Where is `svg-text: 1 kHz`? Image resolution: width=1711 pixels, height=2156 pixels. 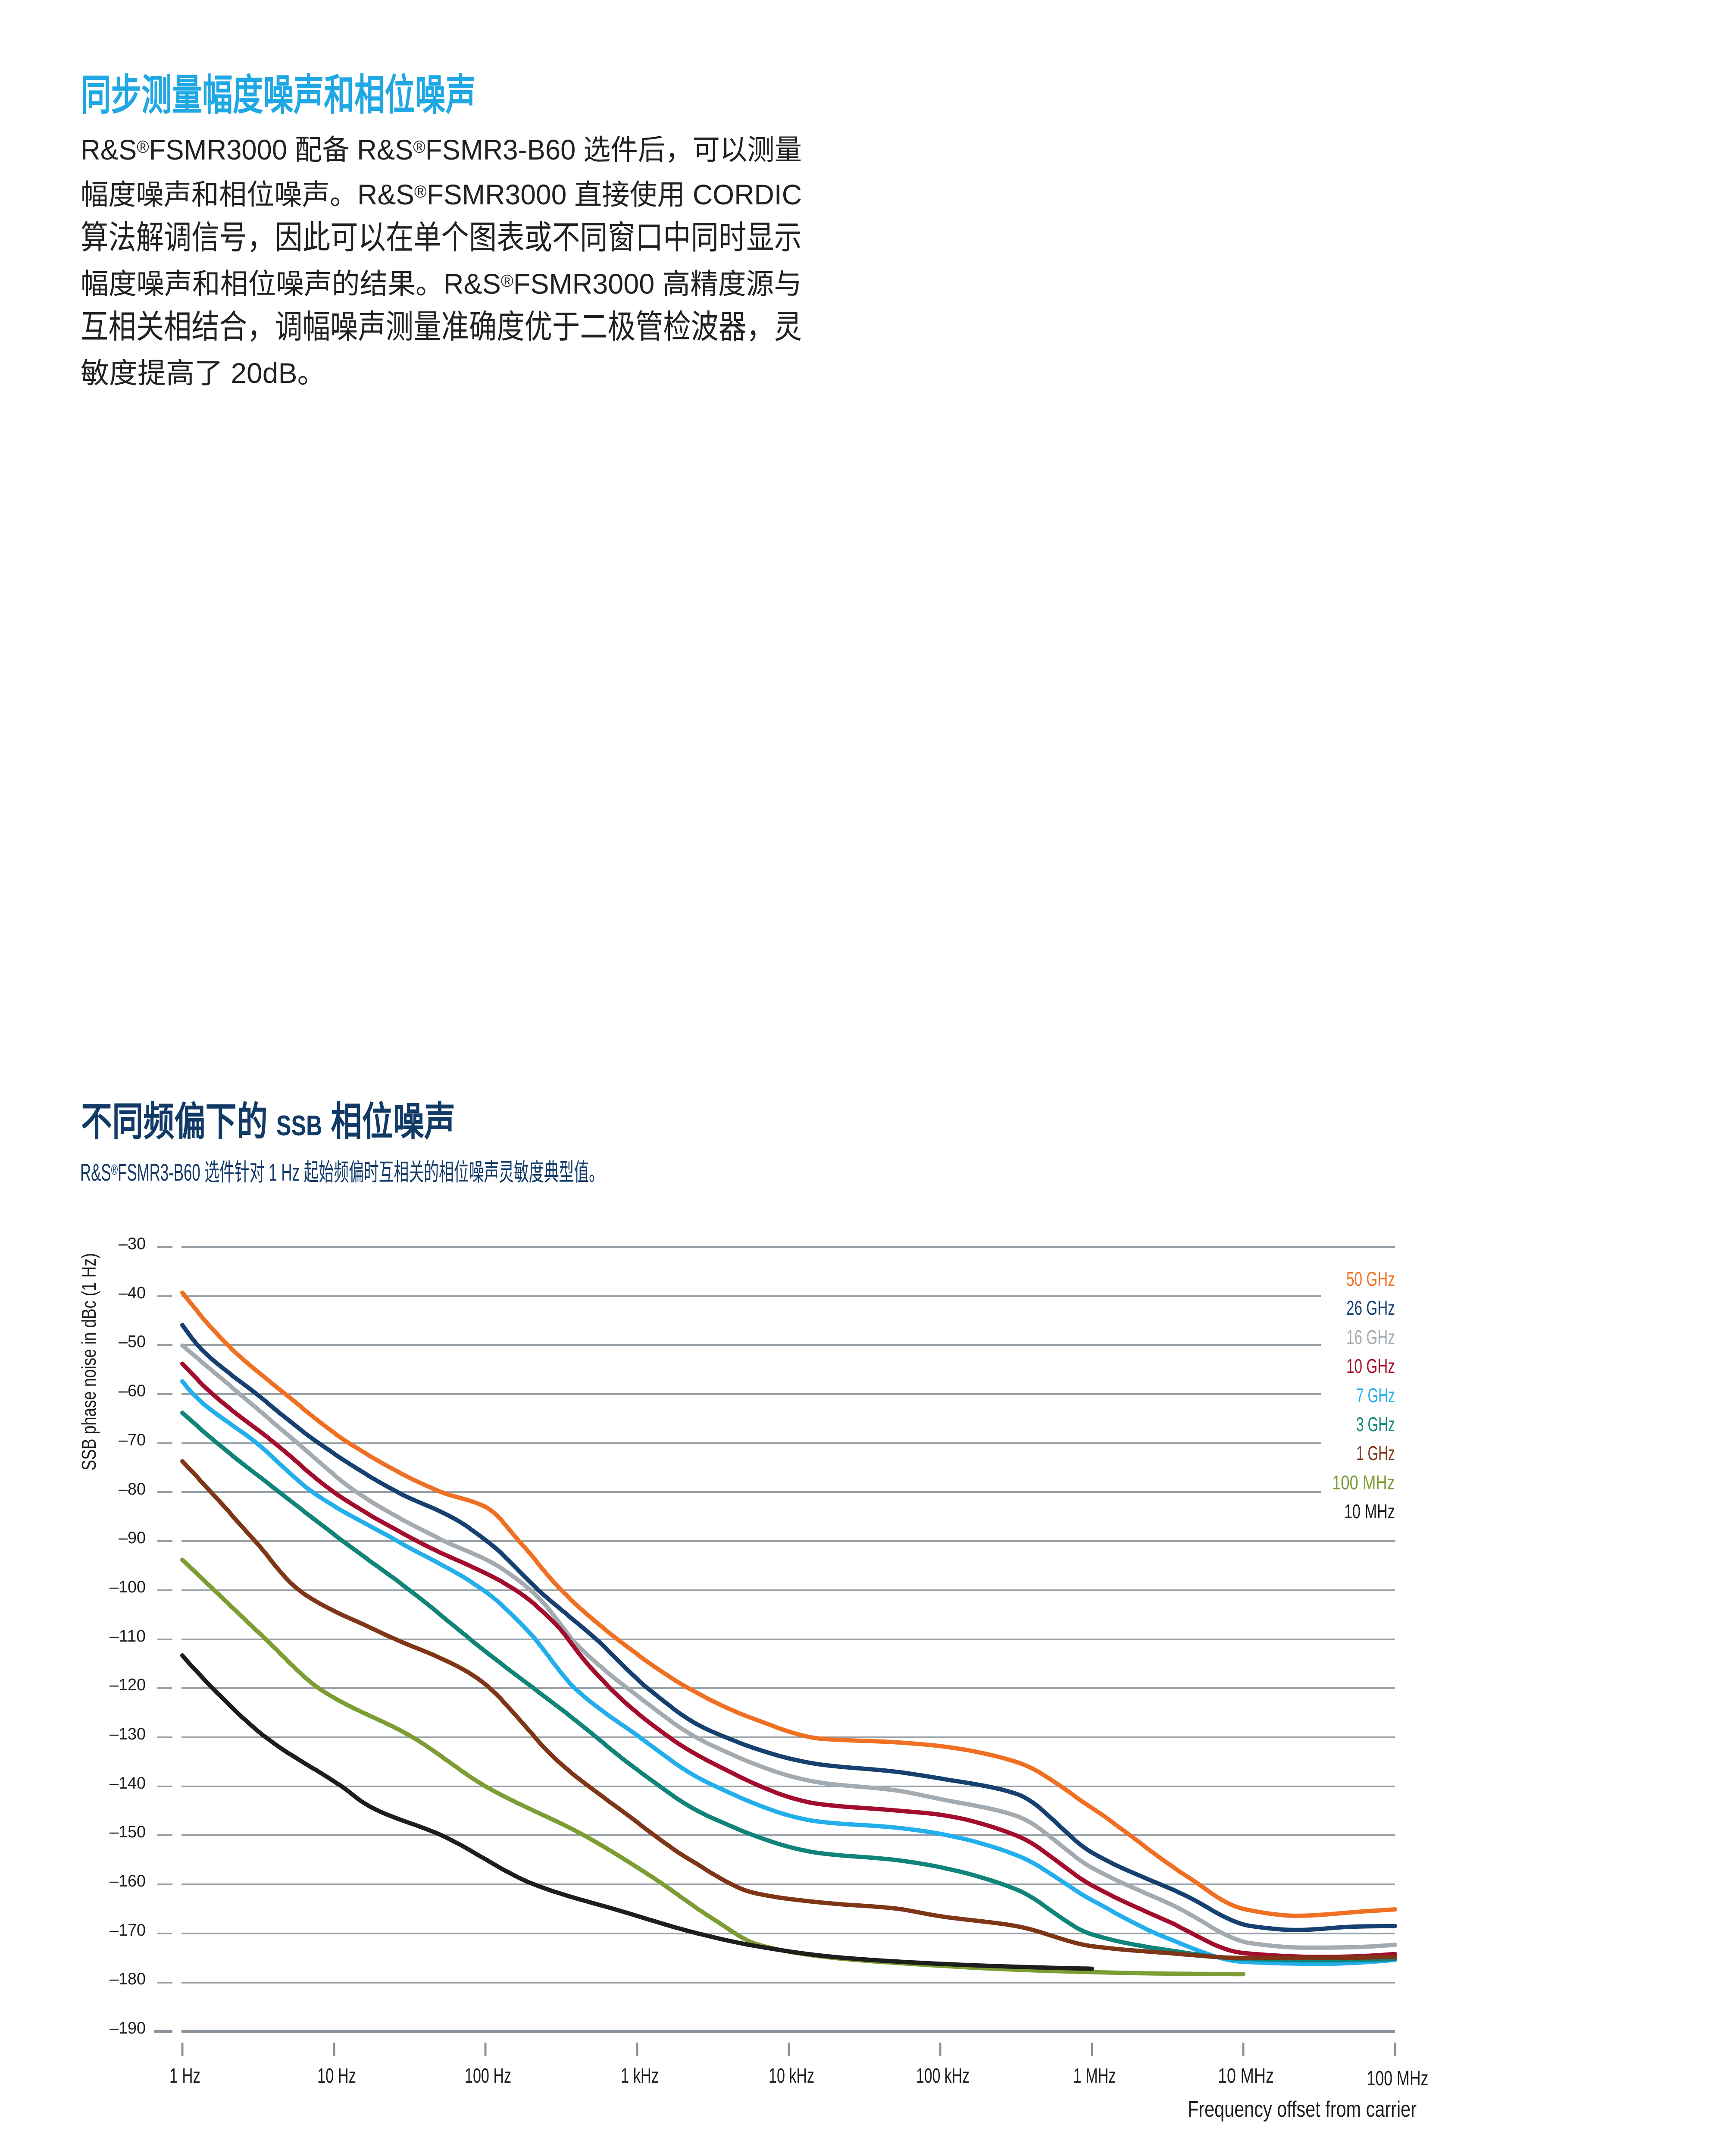 svg-text: 1 kHz is located at coordinates (640, 2076).